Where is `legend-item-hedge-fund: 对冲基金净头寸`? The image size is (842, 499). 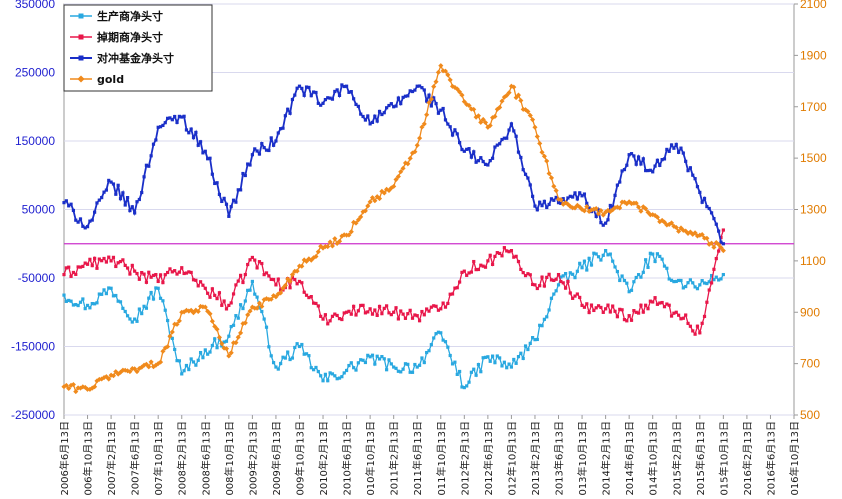 legend-item-hedge-fund: 对冲基金净头寸 is located at coordinates (122, 58).